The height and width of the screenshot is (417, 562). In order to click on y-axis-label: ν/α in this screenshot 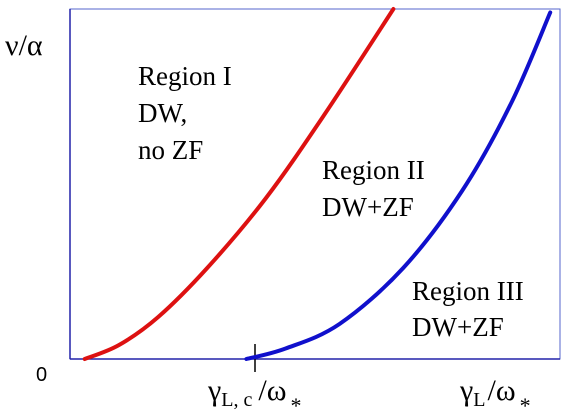, I will do `click(24, 45)`.